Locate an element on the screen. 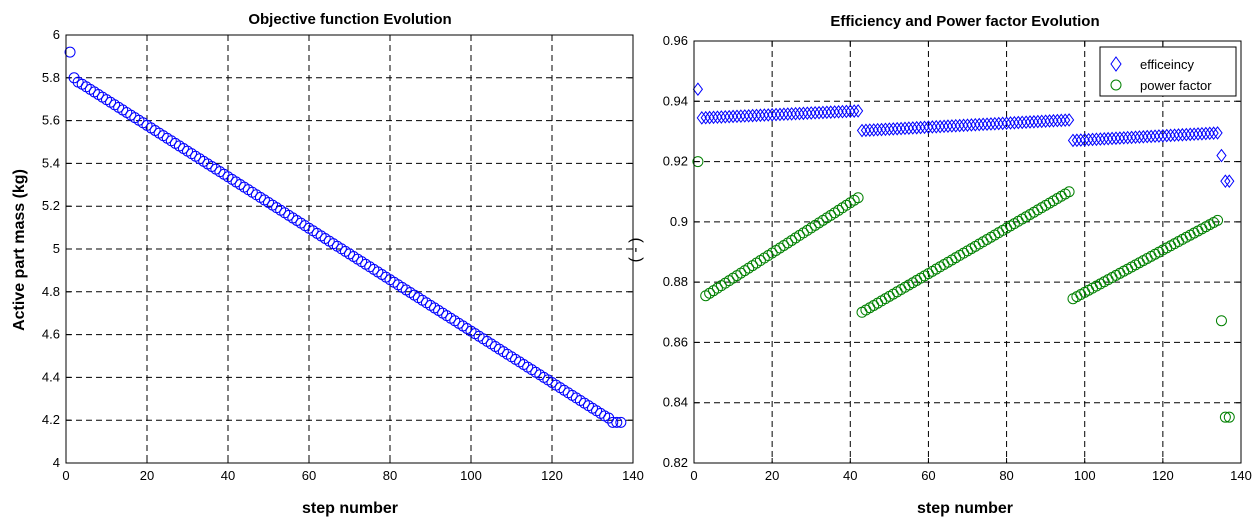 Image resolution: width=1259 pixels, height=520 pixels. y-tick-label: 5.4 is located at coordinates (51, 162).